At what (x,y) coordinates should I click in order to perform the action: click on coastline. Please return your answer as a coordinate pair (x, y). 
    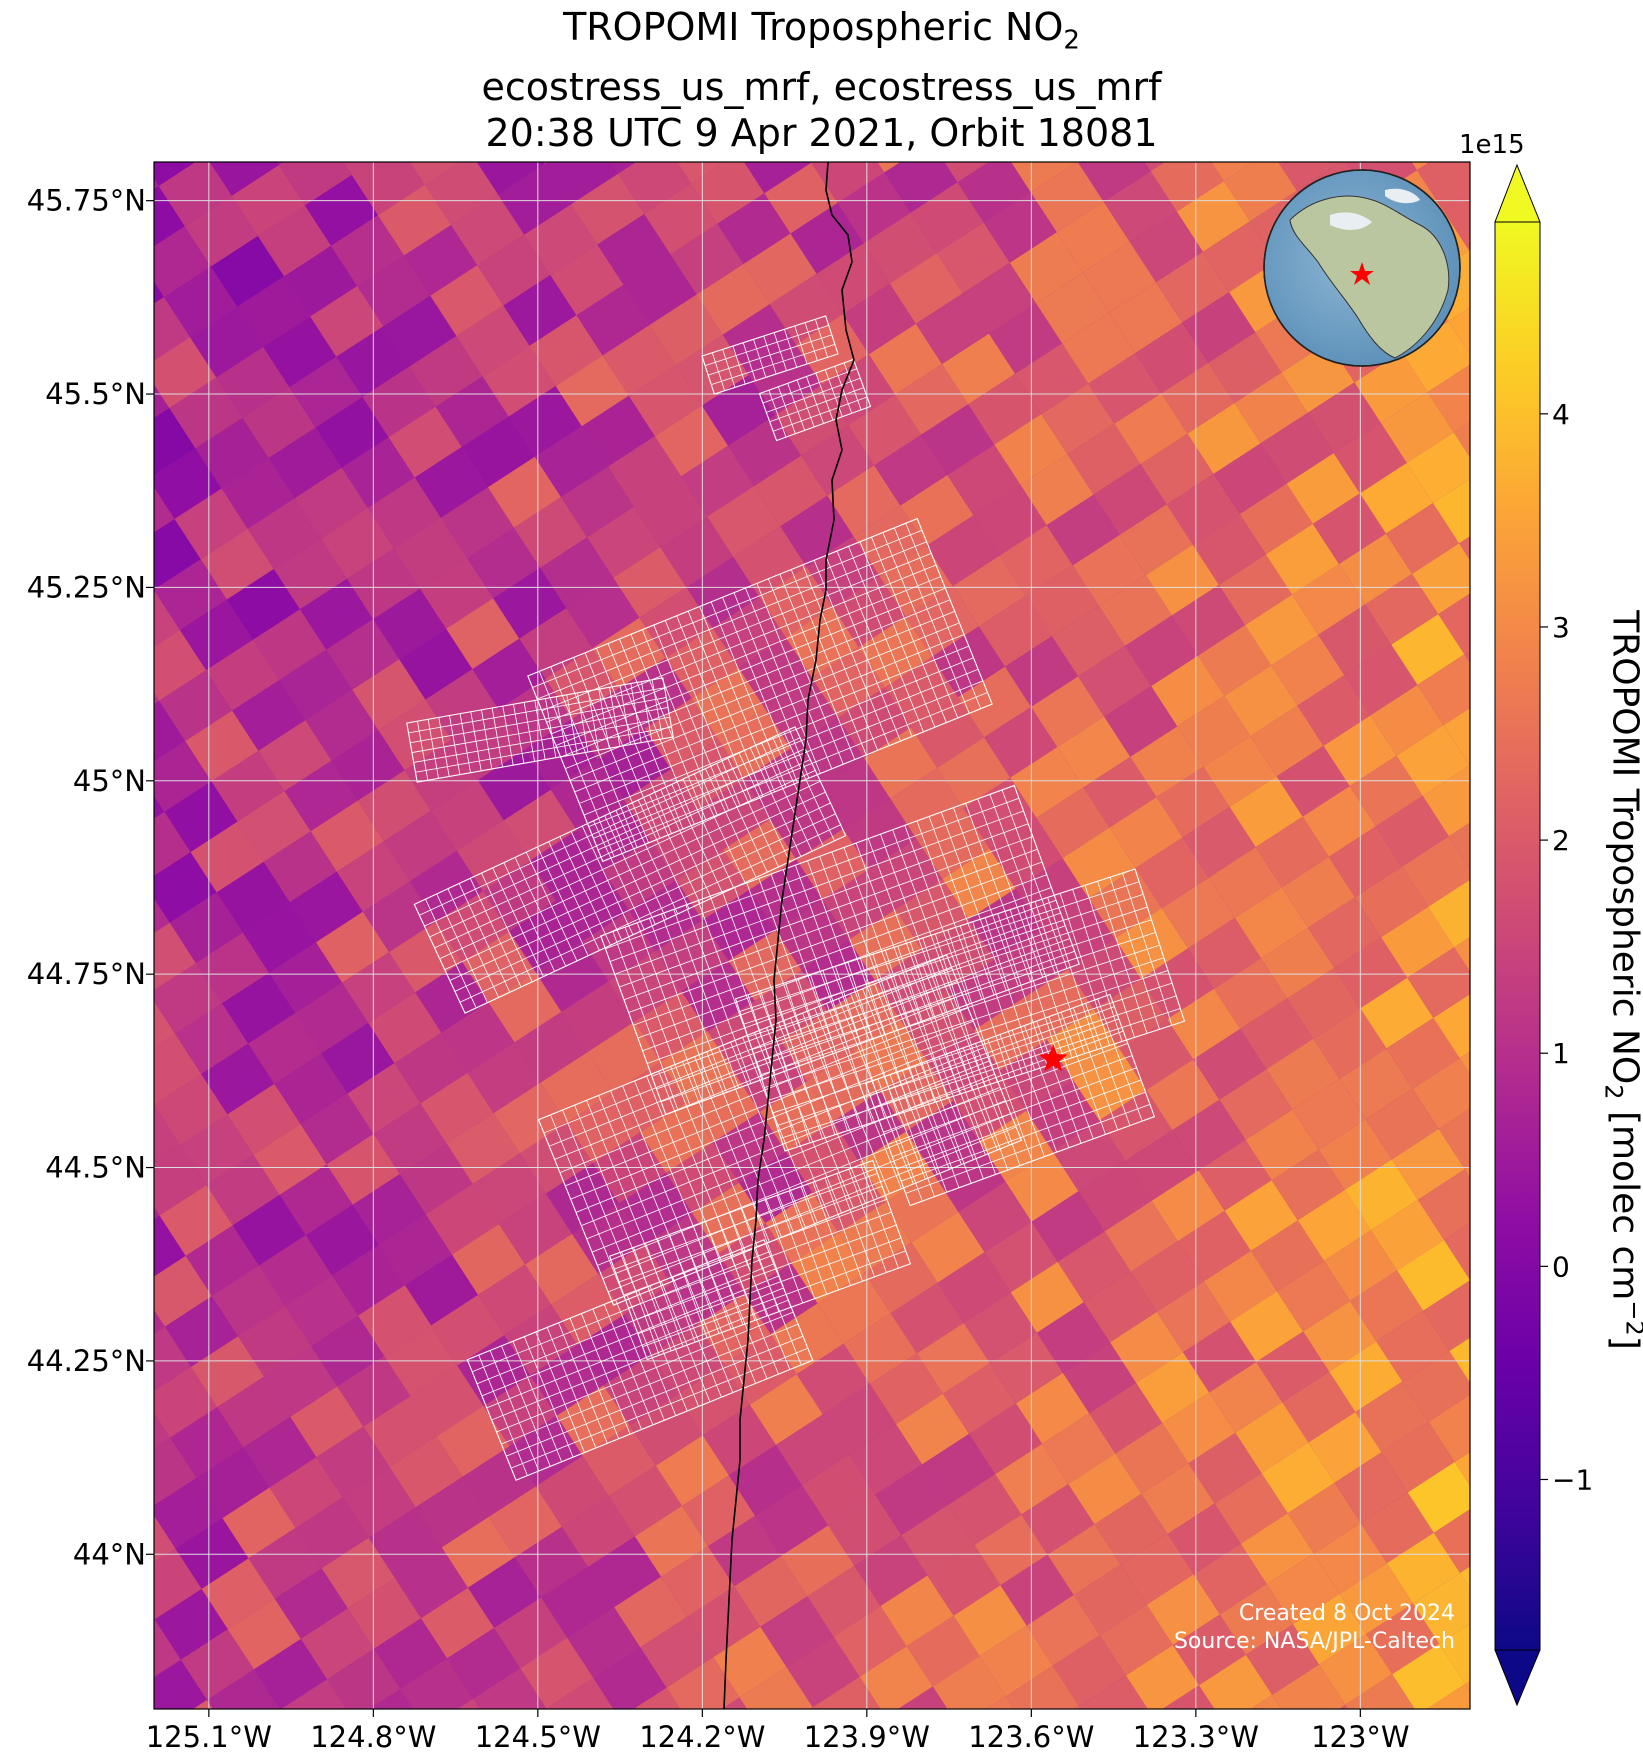
    Looking at the image, I should click on (789, 935).